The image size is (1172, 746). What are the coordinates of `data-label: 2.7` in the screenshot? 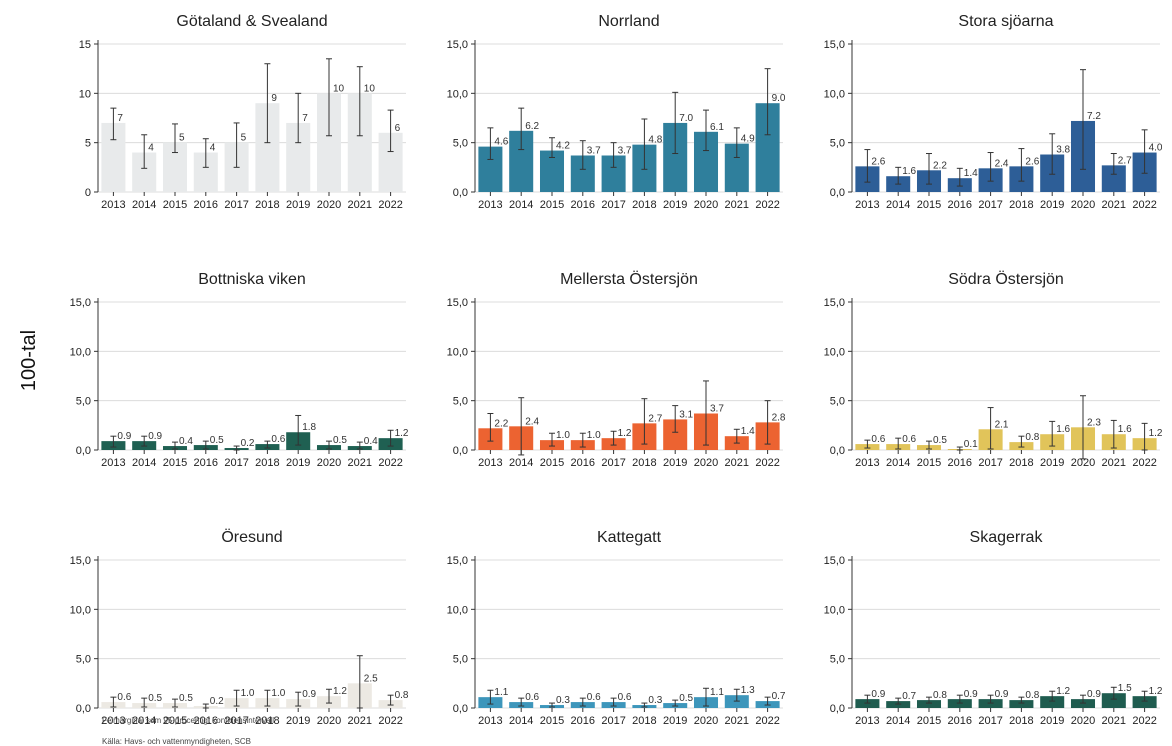 It's located at (655, 418).